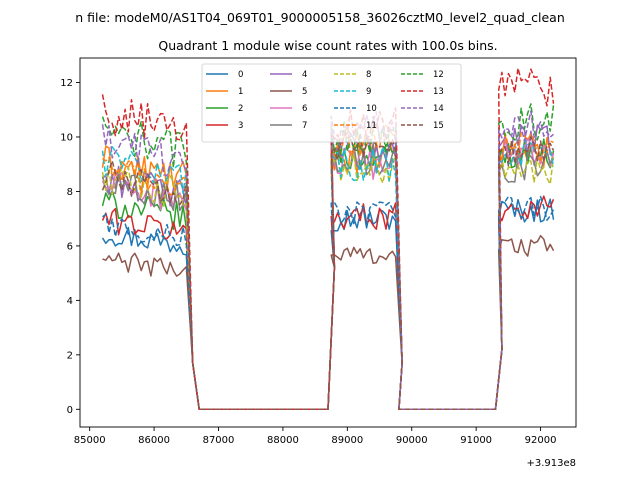  Describe the element at coordinates (371, 126) in the screenshot. I see `legend-label-11: 11` at that location.